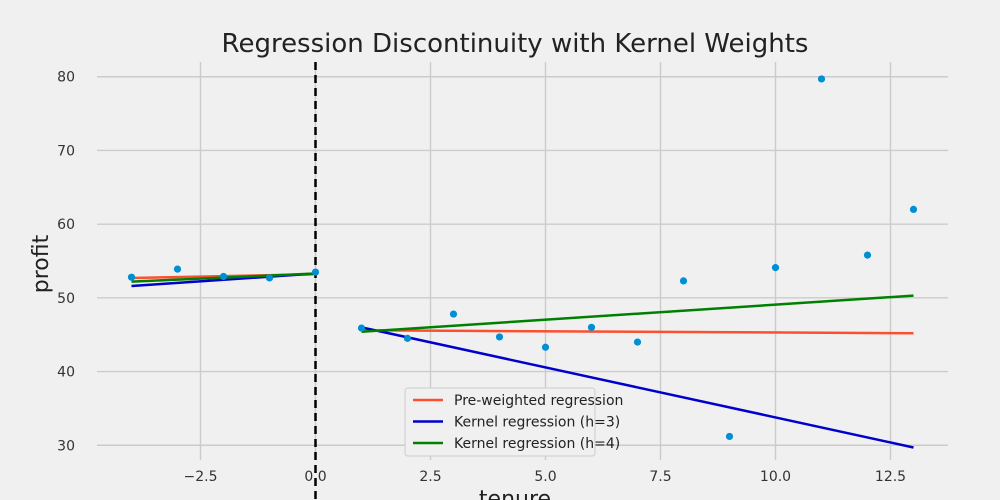 The width and height of the screenshot is (1000, 500). I want to click on y-tick-labels: 30 40 50 60 70 80, so click(66, 262).